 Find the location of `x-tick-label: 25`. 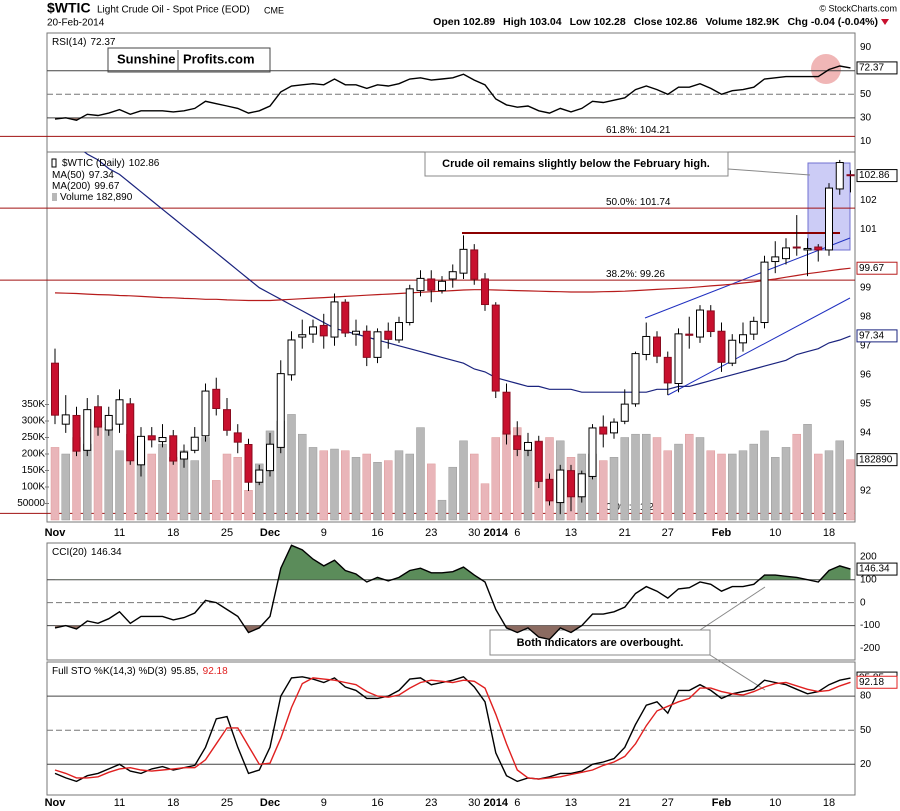

x-tick-label: 25 is located at coordinates (227, 803).